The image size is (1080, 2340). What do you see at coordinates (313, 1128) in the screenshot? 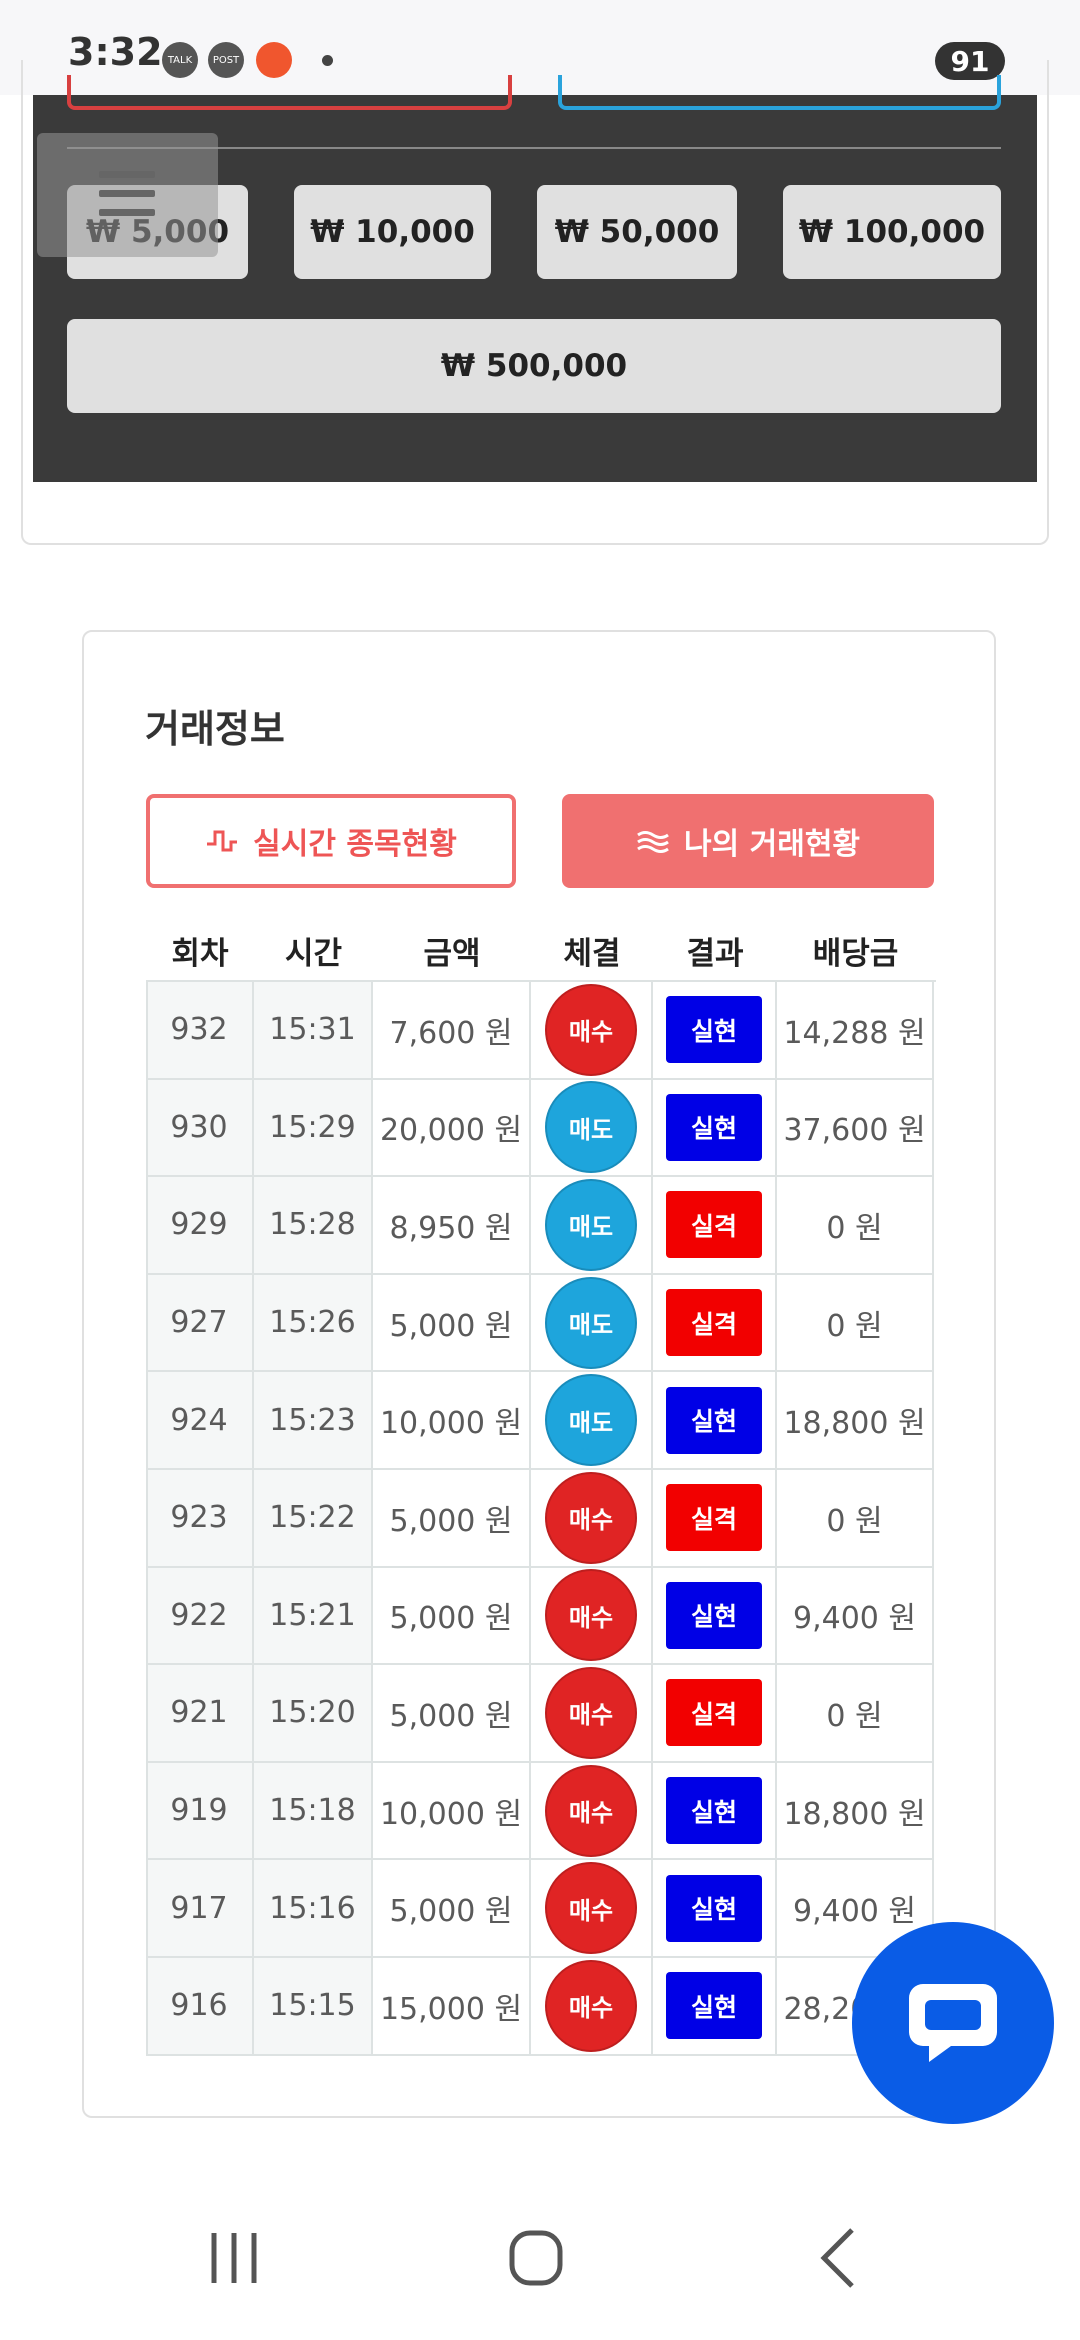
I see `table-cell: 15:29` at bounding box center [313, 1128].